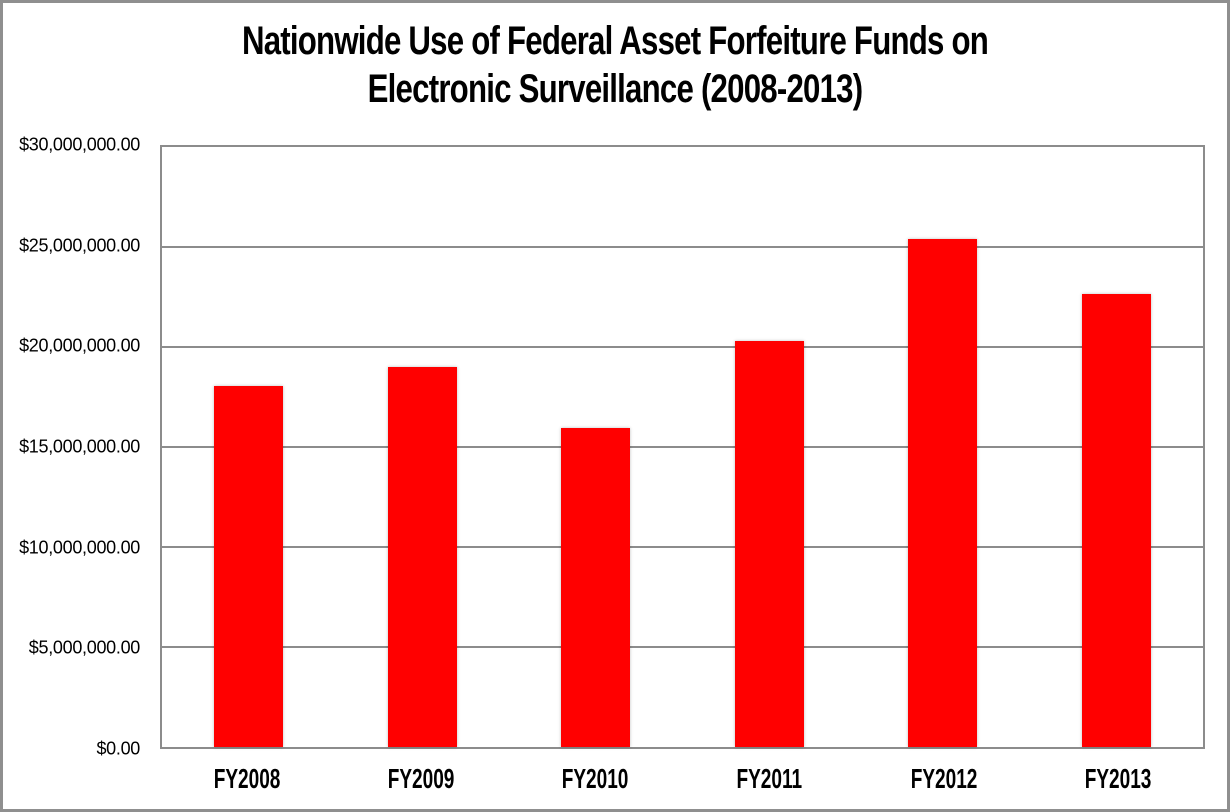  I want to click on bar-fy2013, so click(1116, 520).